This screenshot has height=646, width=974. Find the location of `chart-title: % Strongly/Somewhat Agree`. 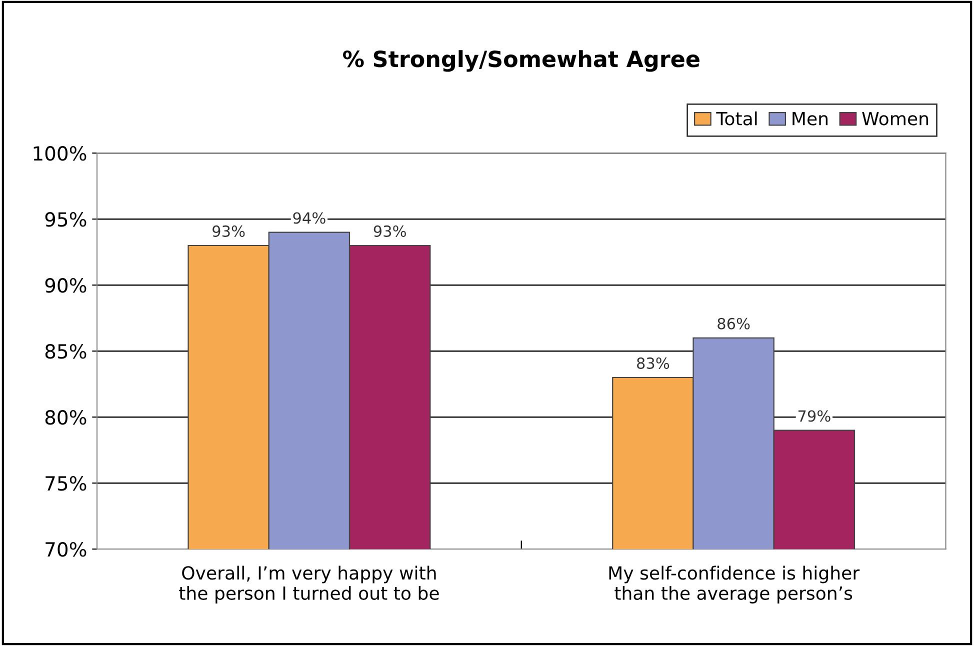

chart-title: % Strongly/Somewhat Agree is located at coordinates (521, 61).